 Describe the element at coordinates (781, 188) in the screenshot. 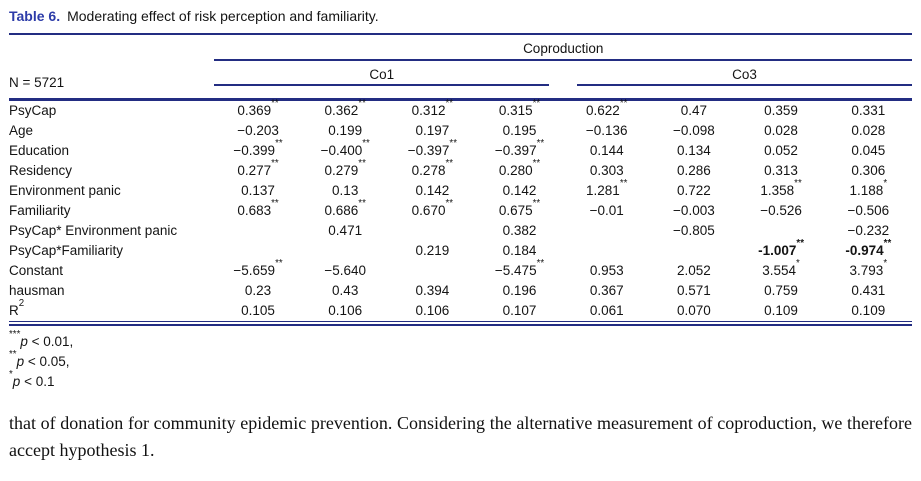

I see `value-cell: 1.358**` at that location.